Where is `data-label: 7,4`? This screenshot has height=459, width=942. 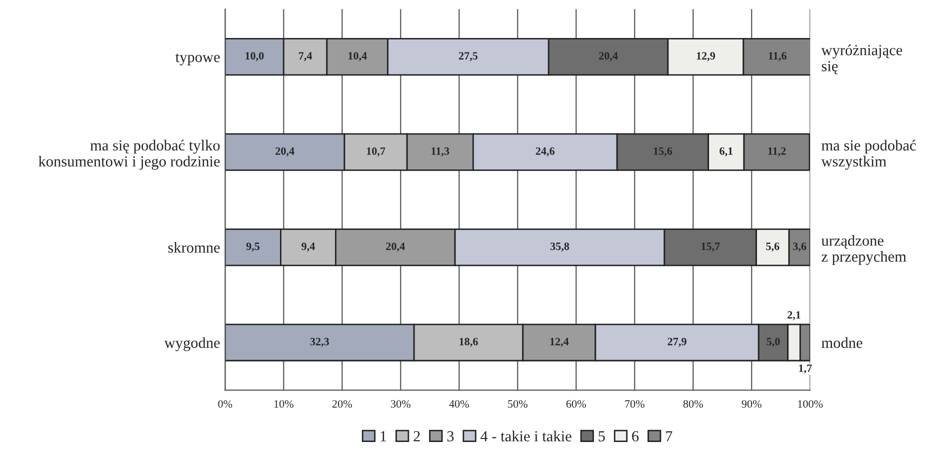
data-label: 7,4 is located at coordinates (305, 57).